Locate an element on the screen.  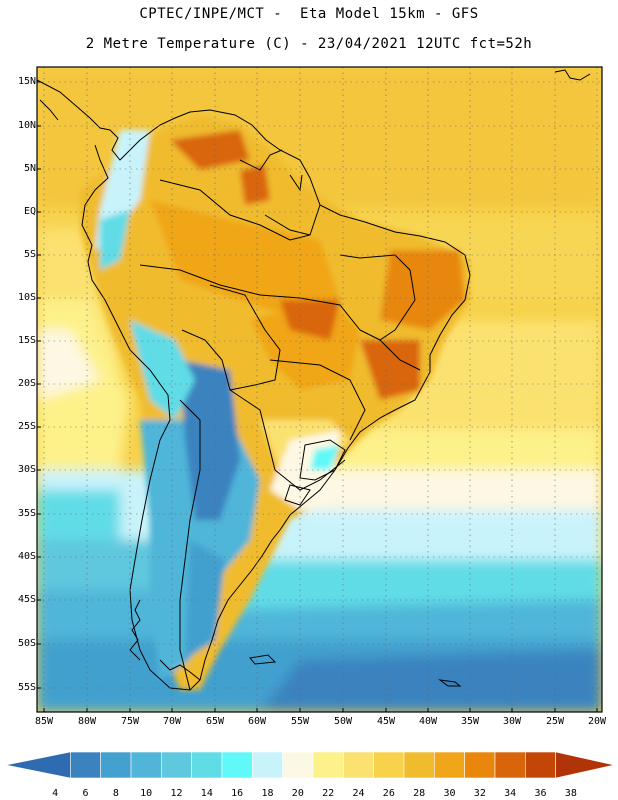
colorbar-label: 8 is located at coordinates (115, 793).